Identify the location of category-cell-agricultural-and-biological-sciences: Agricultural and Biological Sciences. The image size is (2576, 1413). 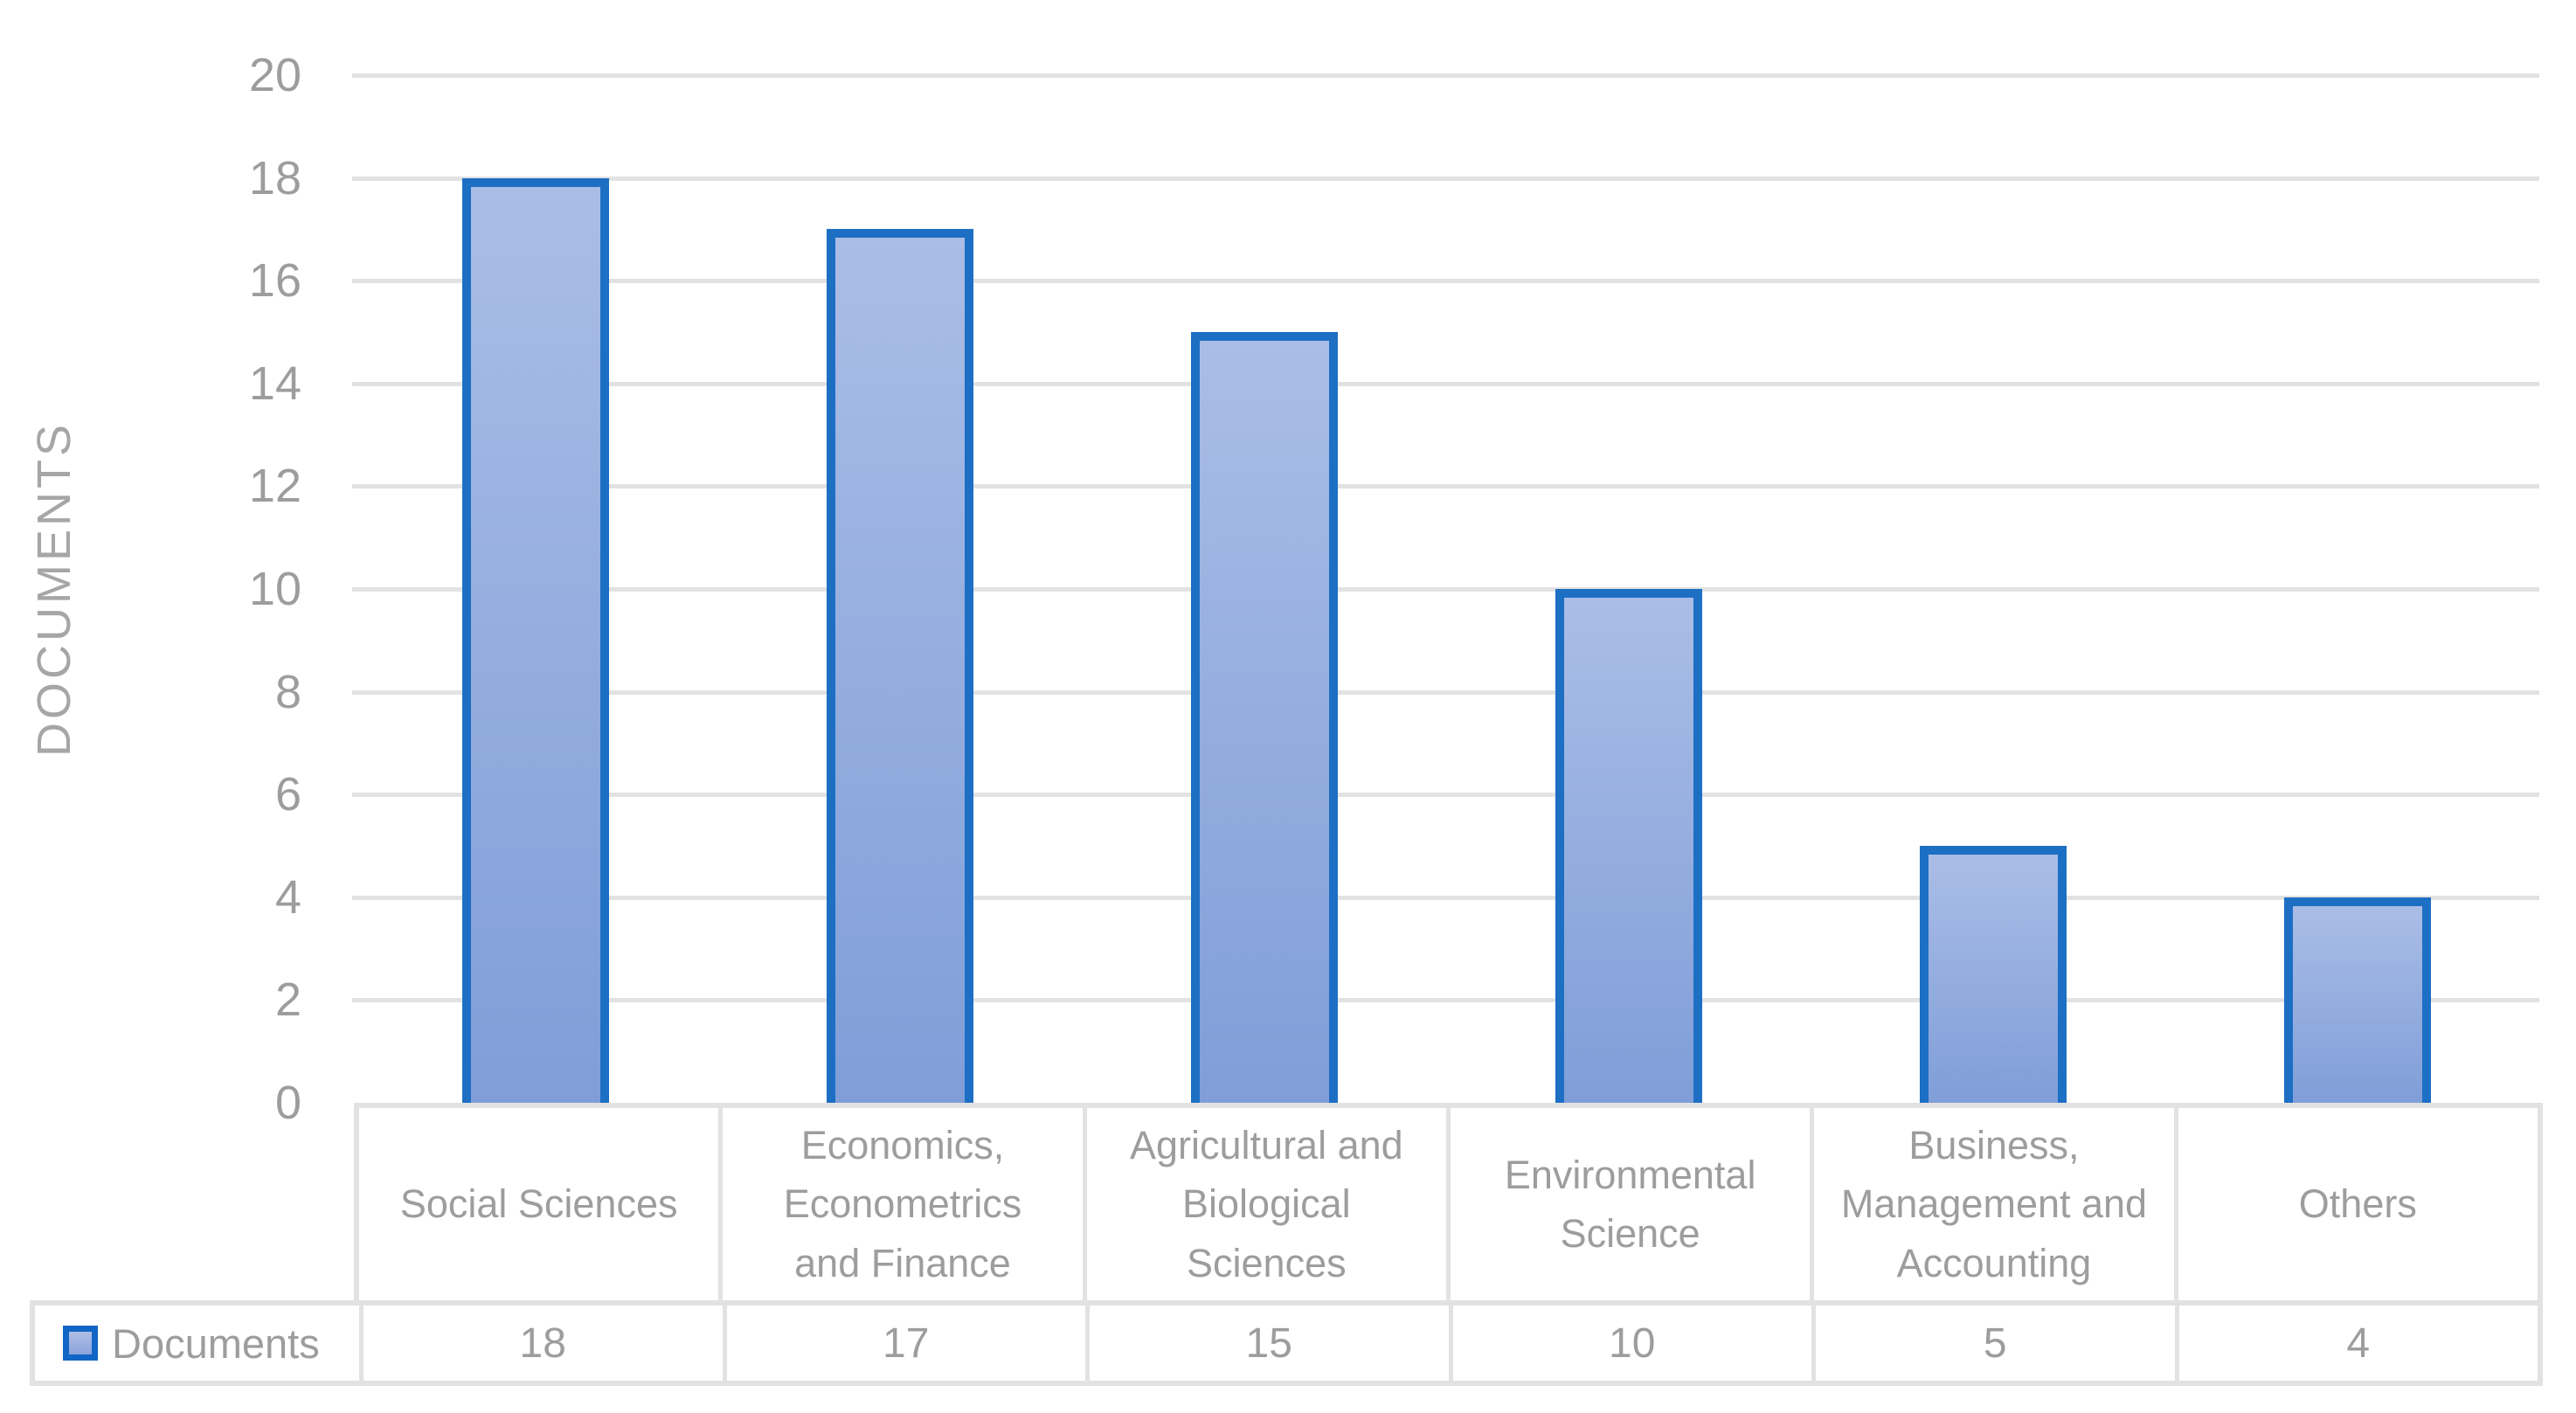
(1264, 1204).